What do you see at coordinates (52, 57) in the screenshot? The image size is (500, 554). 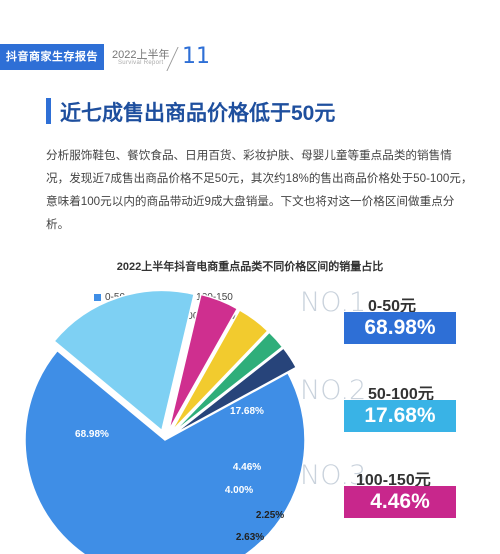 I see `report-tag: 抖音商家生存报告` at bounding box center [52, 57].